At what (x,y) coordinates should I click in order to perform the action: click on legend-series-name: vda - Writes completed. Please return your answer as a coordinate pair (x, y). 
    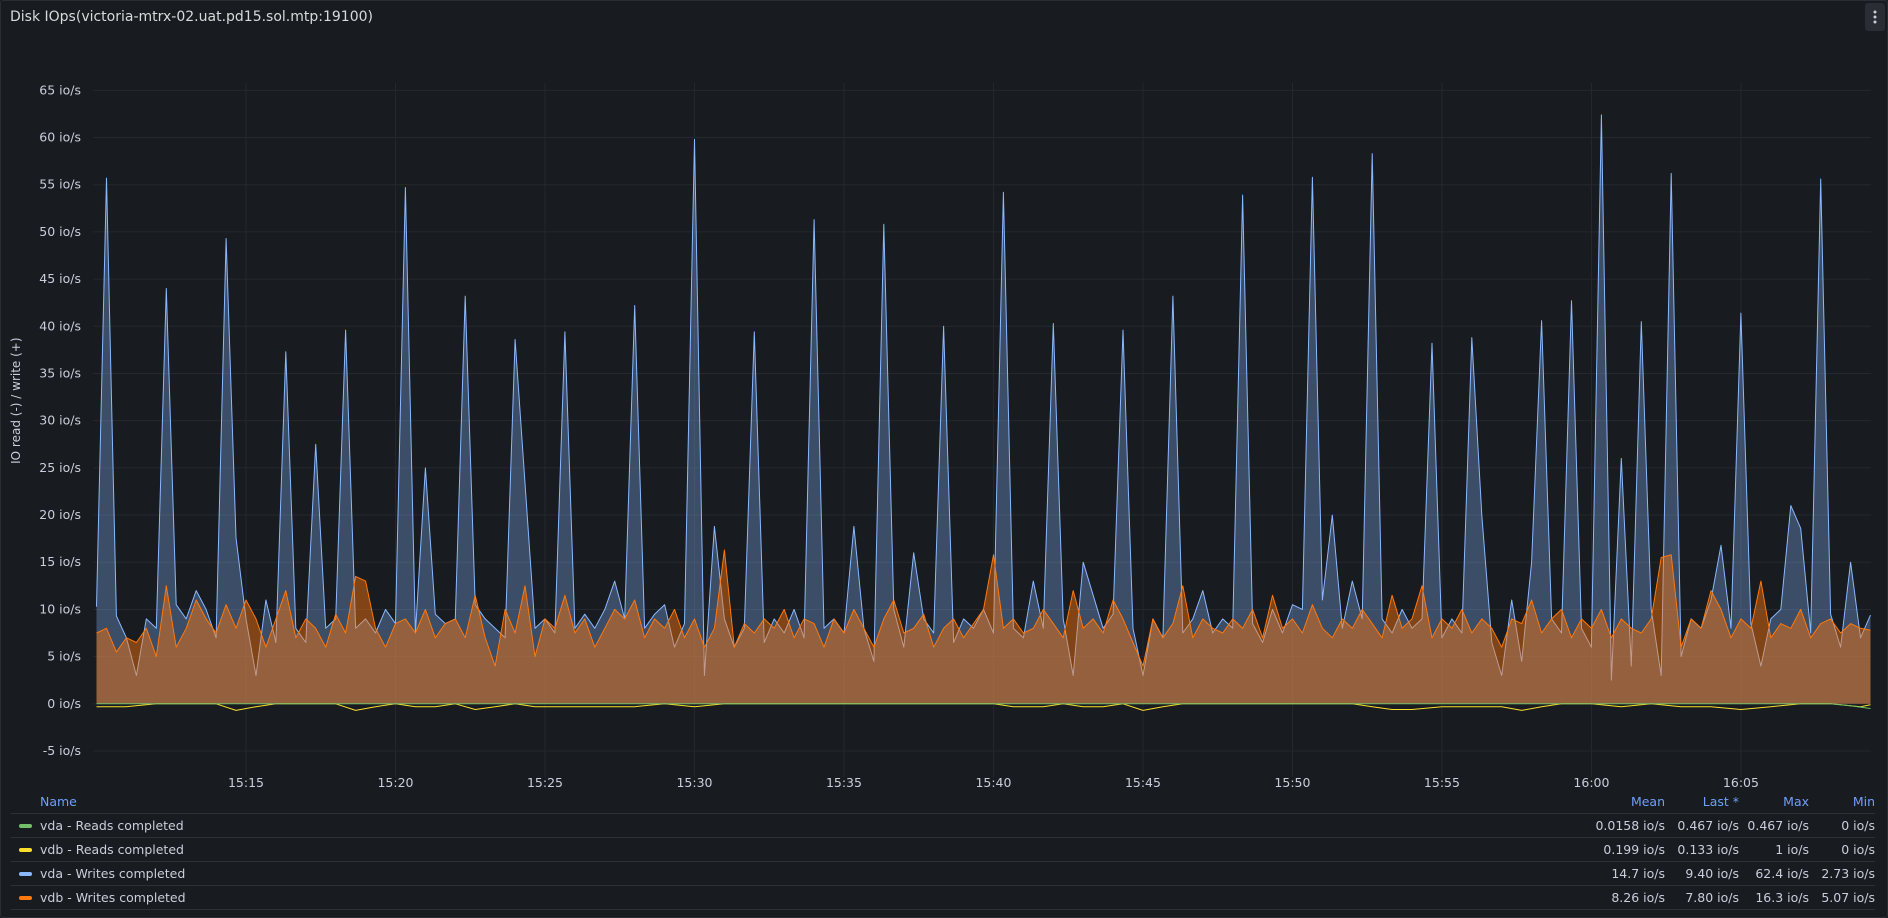
    Looking at the image, I should click on (113, 873).